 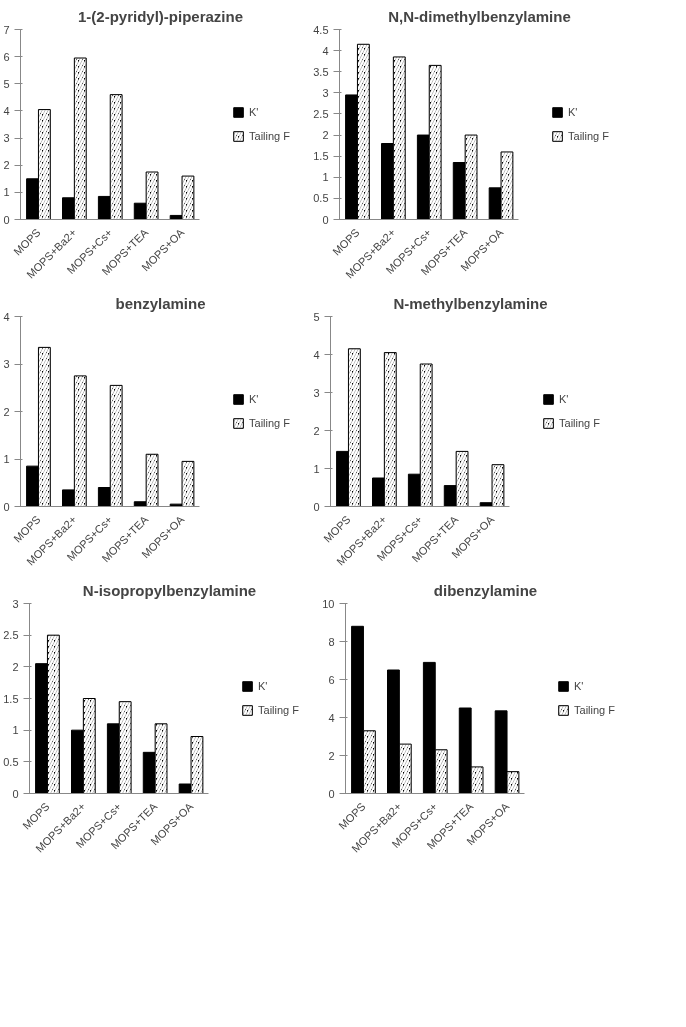 What do you see at coordinates (328, 603) in the screenshot?
I see `y-tick-label: 10` at bounding box center [328, 603].